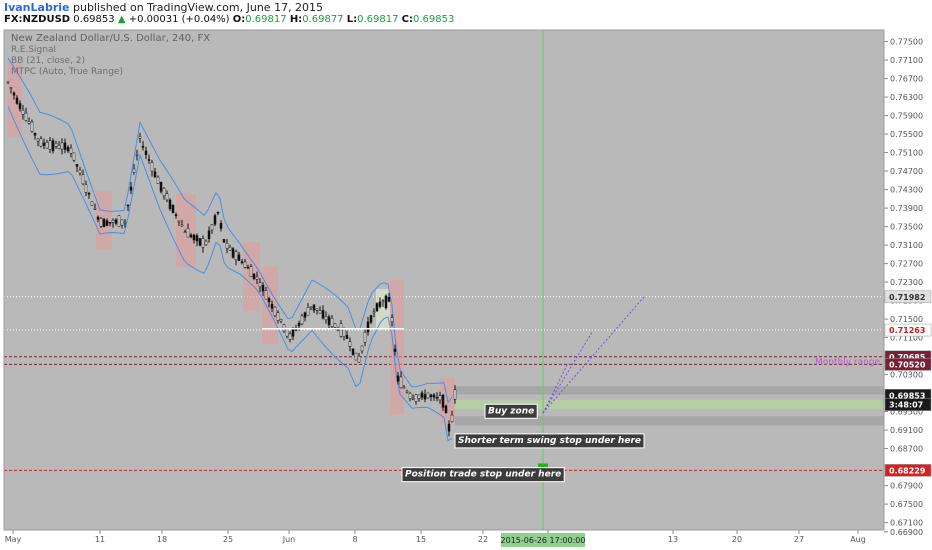 Image resolution: width=932 pixels, height=550 pixels. I want to click on time-tick-label: Aug, so click(858, 539).